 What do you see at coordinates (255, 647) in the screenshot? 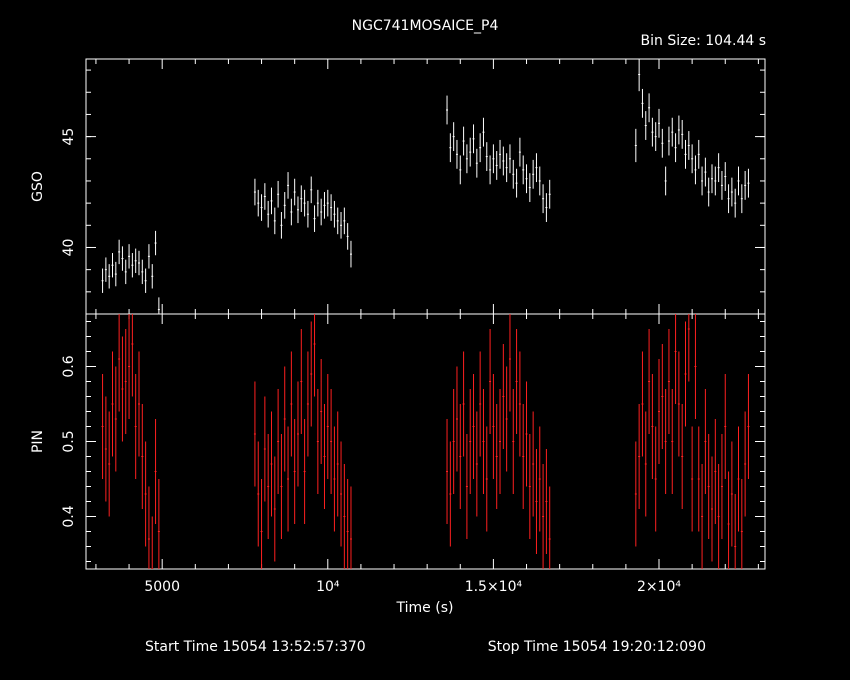
I see `start-time-label: Start Time 15054 13:52:57:370` at bounding box center [255, 647].